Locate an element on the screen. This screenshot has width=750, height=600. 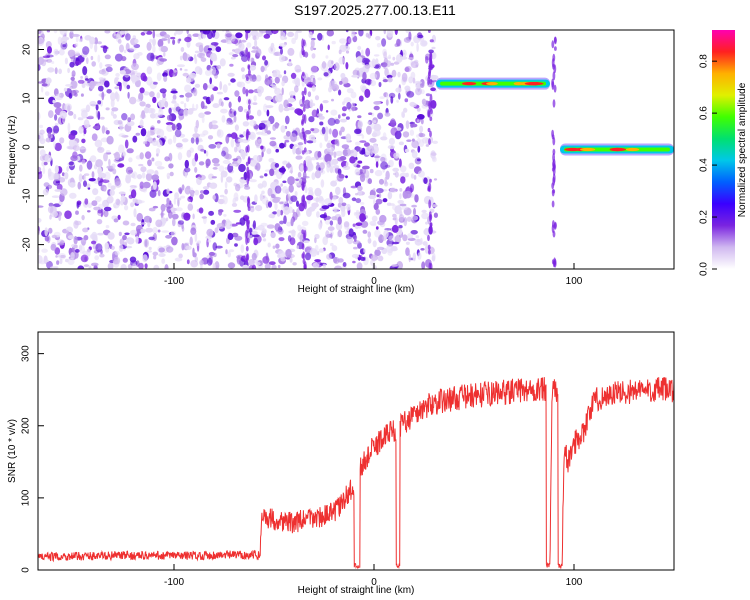
colorbar-gradient is located at coordinates (723, 149).